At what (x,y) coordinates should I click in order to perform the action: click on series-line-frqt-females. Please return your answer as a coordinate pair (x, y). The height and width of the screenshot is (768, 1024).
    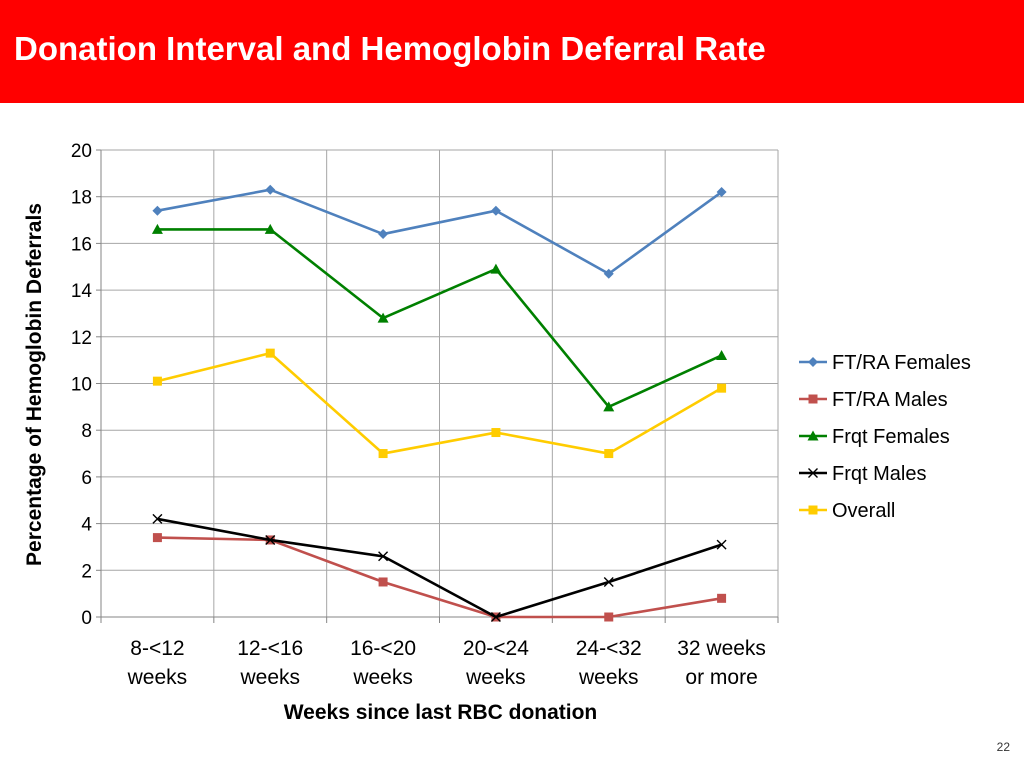
    Looking at the image, I should click on (440, 318).